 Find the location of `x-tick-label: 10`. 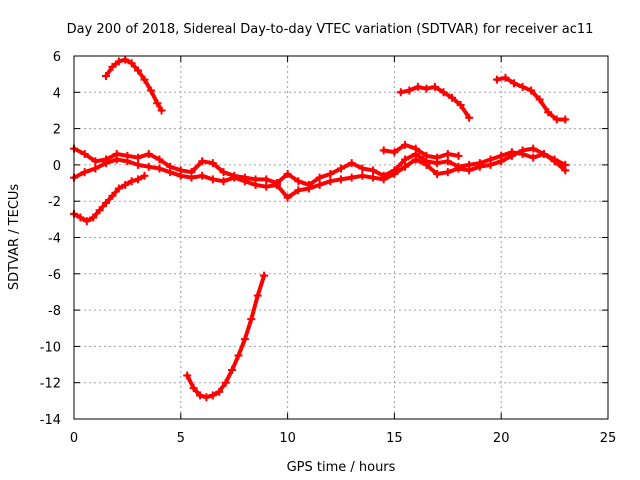

x-tick-label: 10 is located at coordinates (287, 438).